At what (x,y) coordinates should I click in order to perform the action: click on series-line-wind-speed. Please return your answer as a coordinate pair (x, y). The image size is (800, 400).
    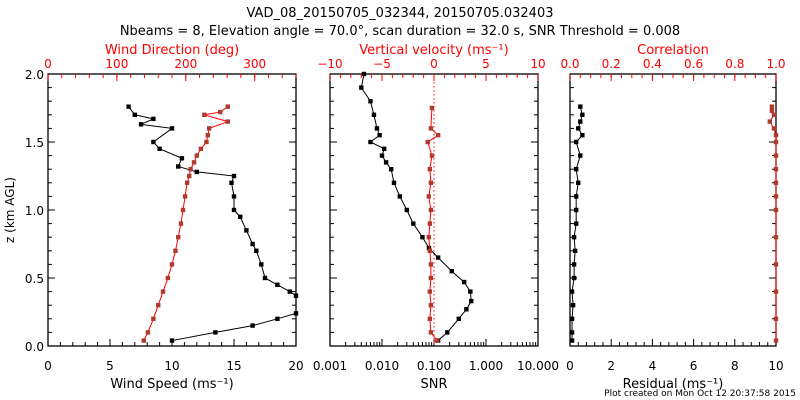
    Looking at the image, I should click on (212, 224).